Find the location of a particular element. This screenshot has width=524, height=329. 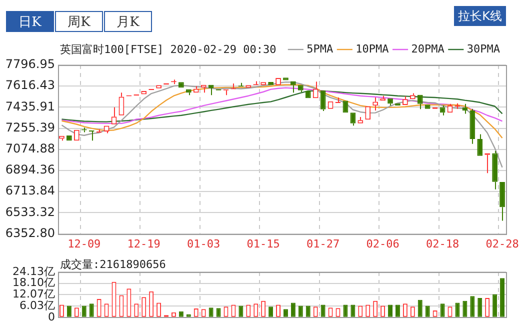

x-tick-label: 01-03 is located at coordinates (203, 243).